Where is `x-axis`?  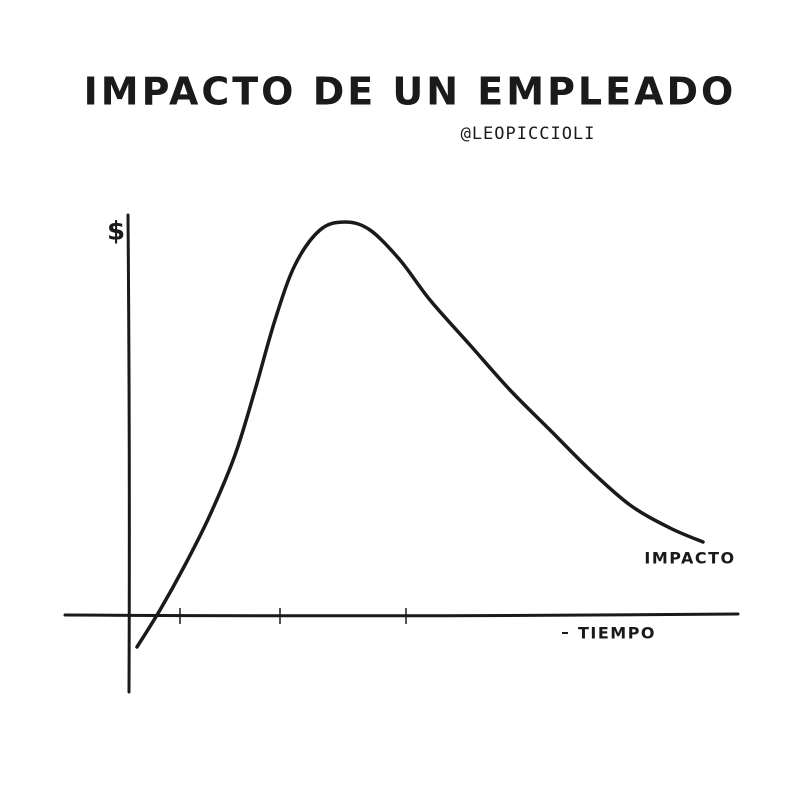 x-axis is located at coordinates (401, 615).